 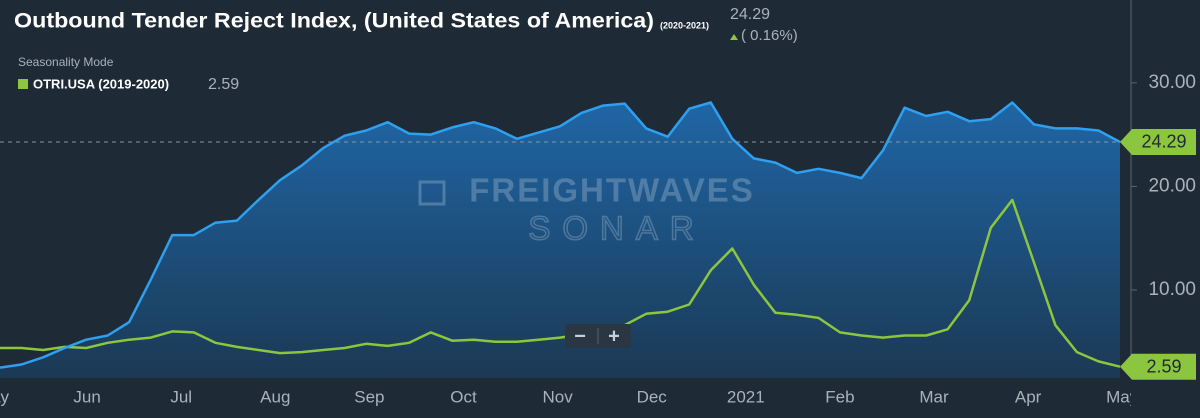 I want to click on x-tick-label: Feb, so click(x=839, y=396).